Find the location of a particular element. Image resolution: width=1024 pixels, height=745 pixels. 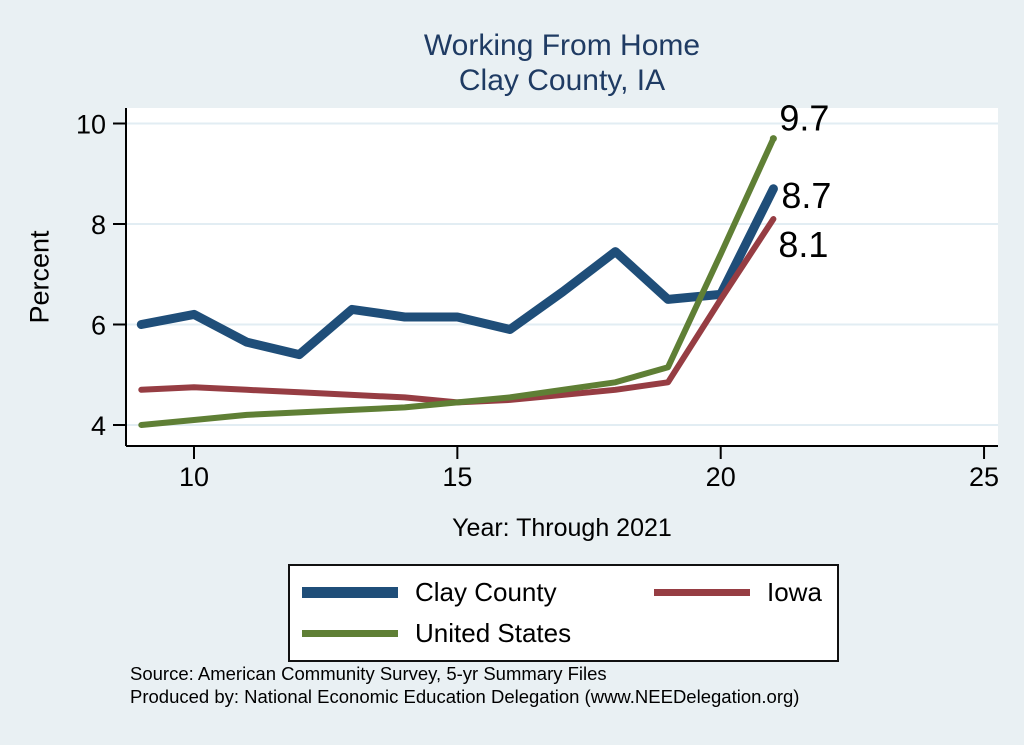

legend-label: Iowa is located at coordinates (794, 592).